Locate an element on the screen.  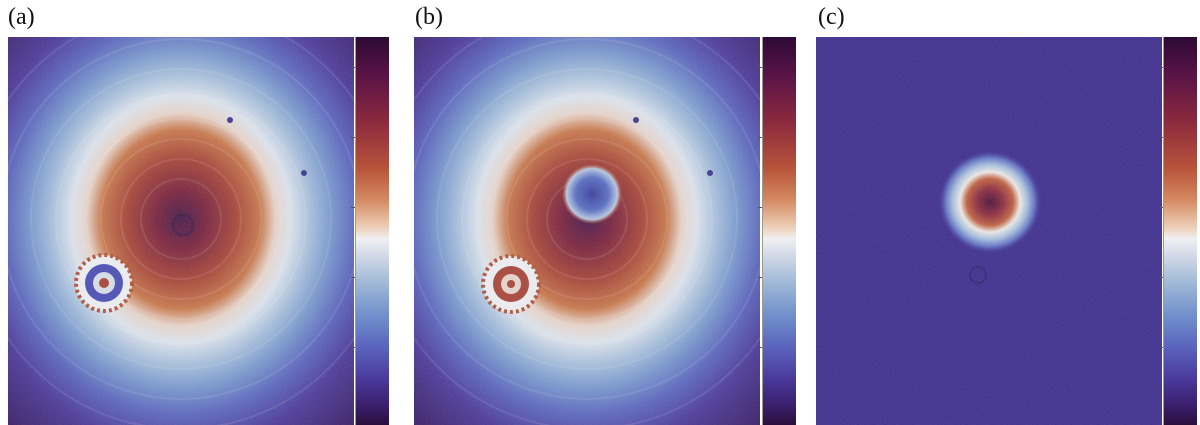
panel-c-colorbar is located at coordinates (1178, 231).